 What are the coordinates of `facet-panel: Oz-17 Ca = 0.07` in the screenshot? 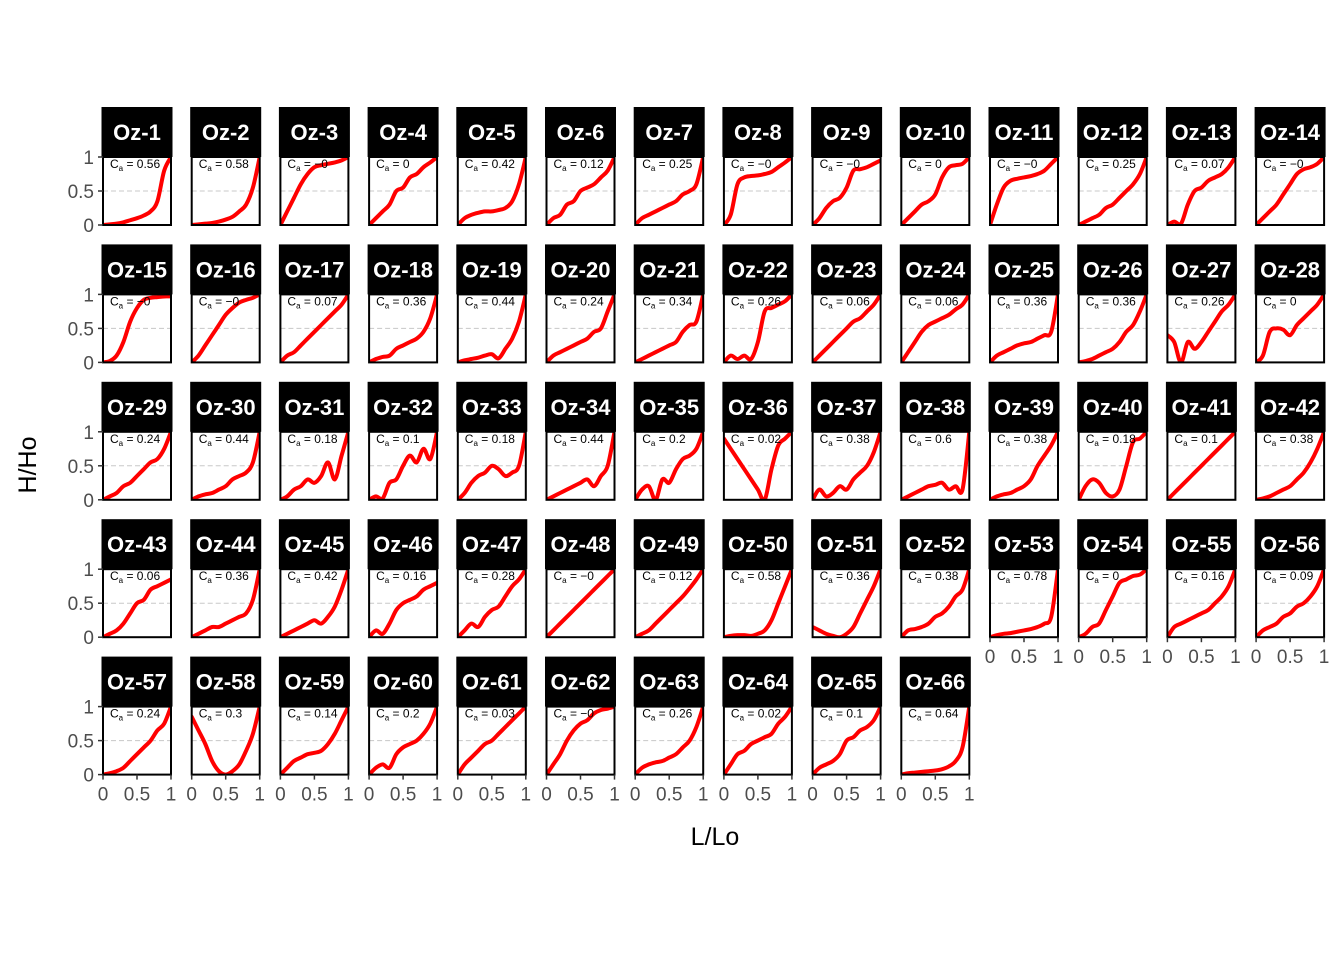 It's located at (314, 304).